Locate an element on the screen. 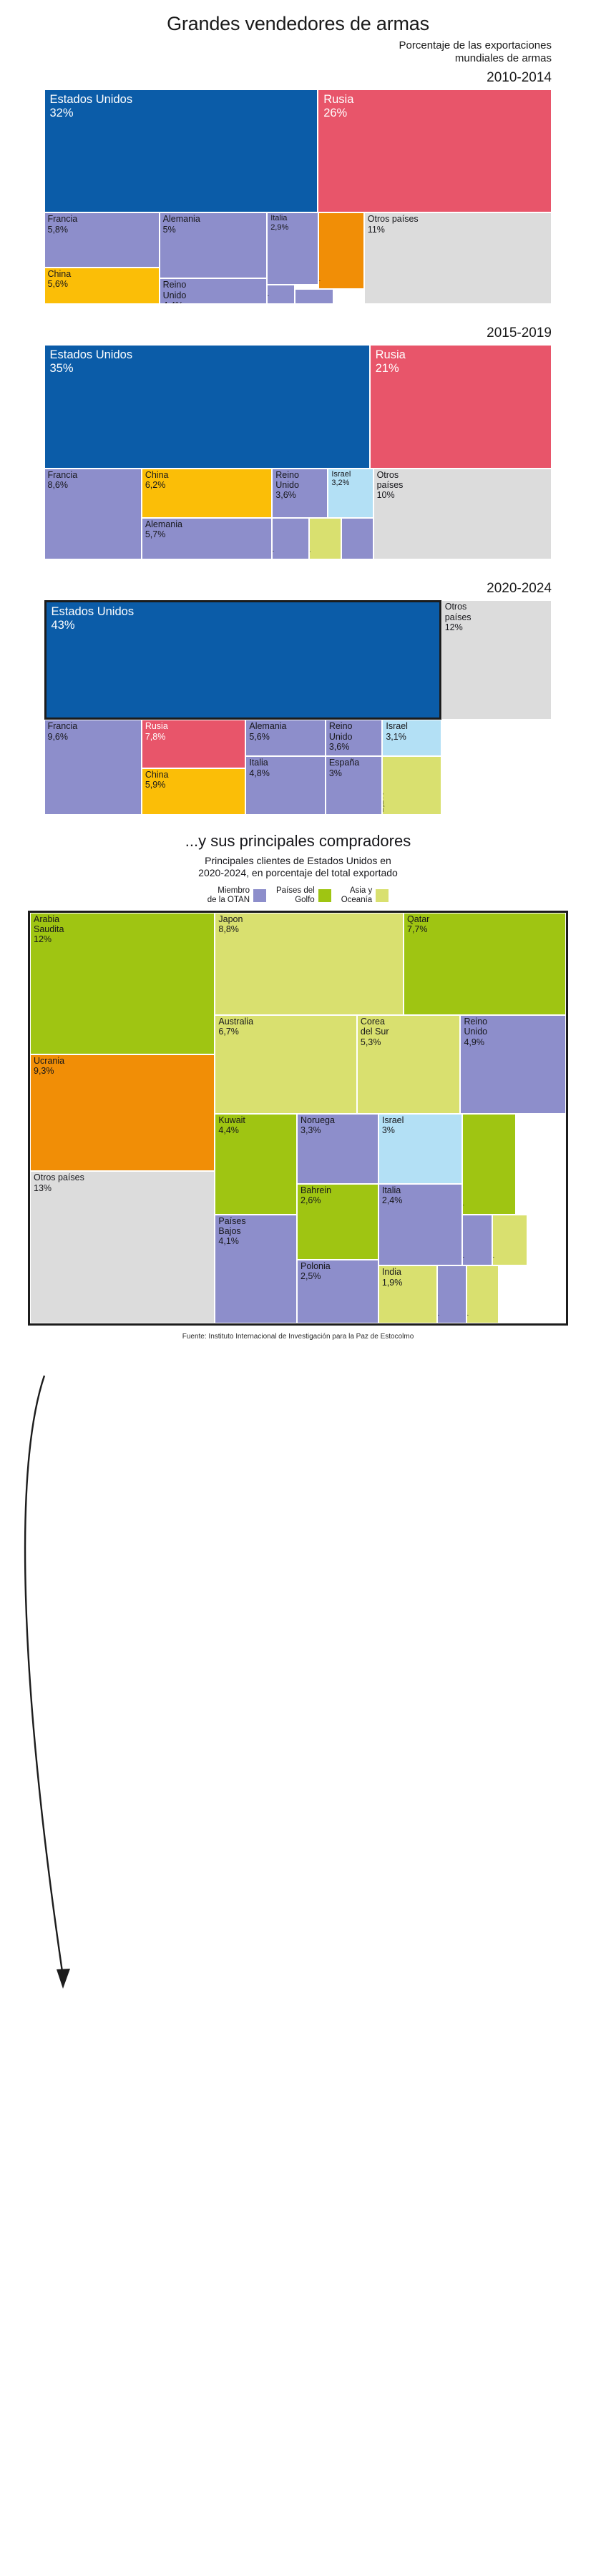 The image size is (596, 2576). treemap-cell-china: China 5,9% is located at coordinates (193, 792).